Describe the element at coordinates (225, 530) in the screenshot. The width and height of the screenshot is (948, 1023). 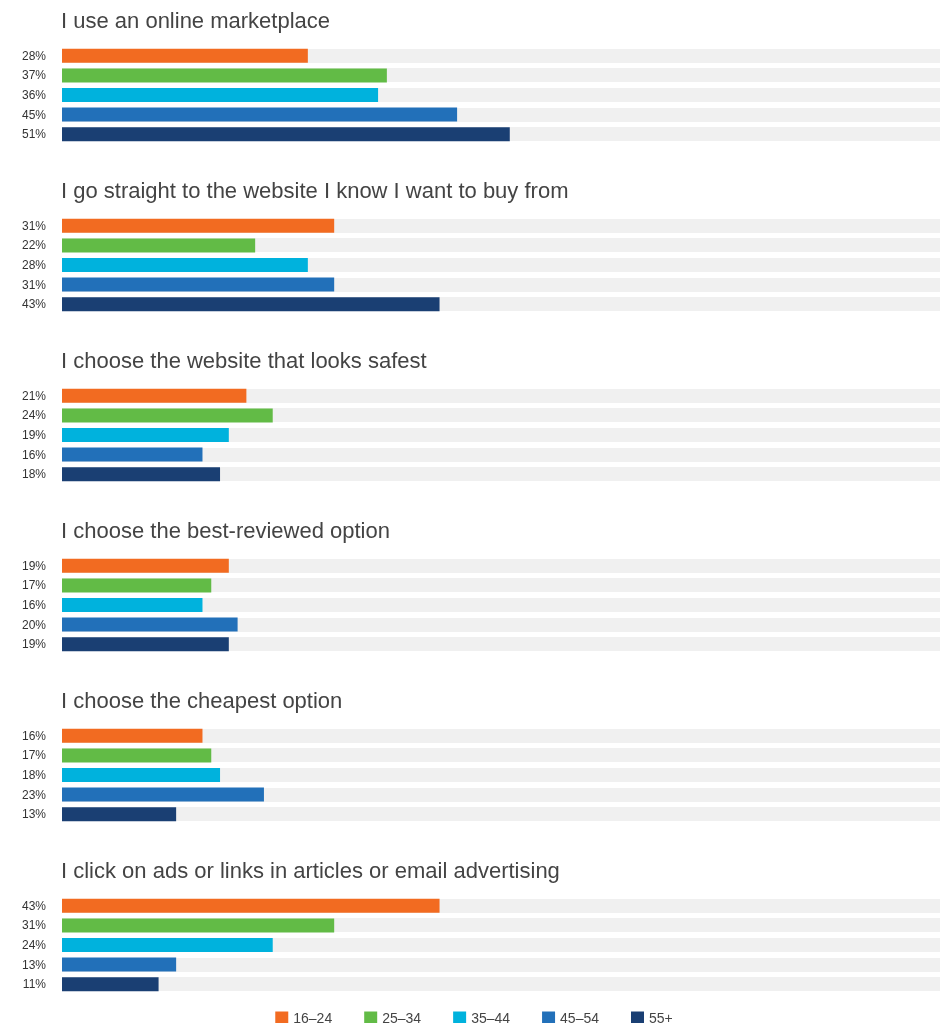
I see `chart-title: I choose the best-reviewed option` at that location.